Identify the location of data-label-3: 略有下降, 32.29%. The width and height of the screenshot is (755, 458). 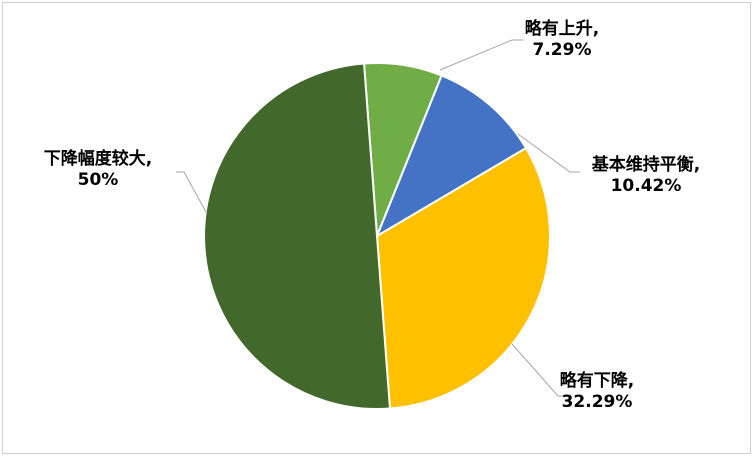
(597, 391).